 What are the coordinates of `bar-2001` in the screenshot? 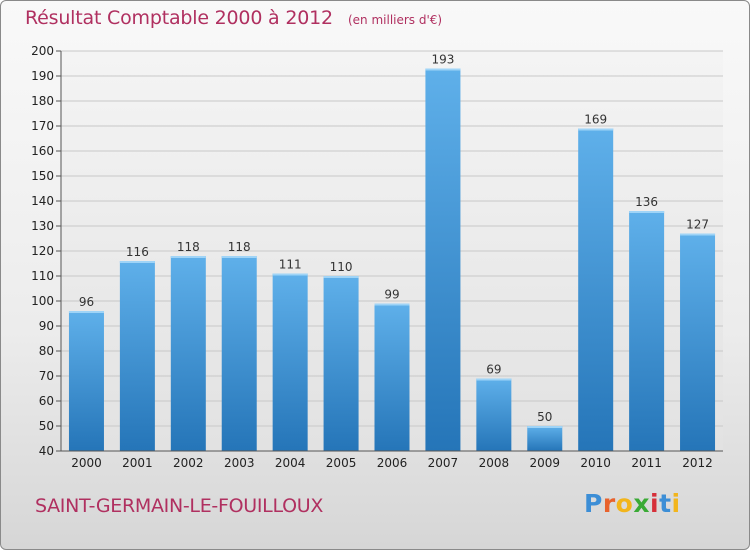 It's located at (137, 356).